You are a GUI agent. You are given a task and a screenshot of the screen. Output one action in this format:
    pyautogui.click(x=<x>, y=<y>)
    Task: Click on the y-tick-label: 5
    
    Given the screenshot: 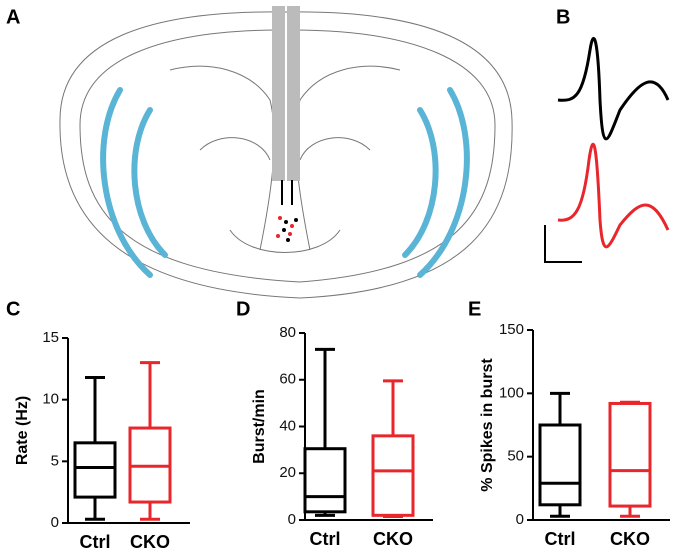 What is the action you would take?
    pyautogui.click(x=55, y=460)
    